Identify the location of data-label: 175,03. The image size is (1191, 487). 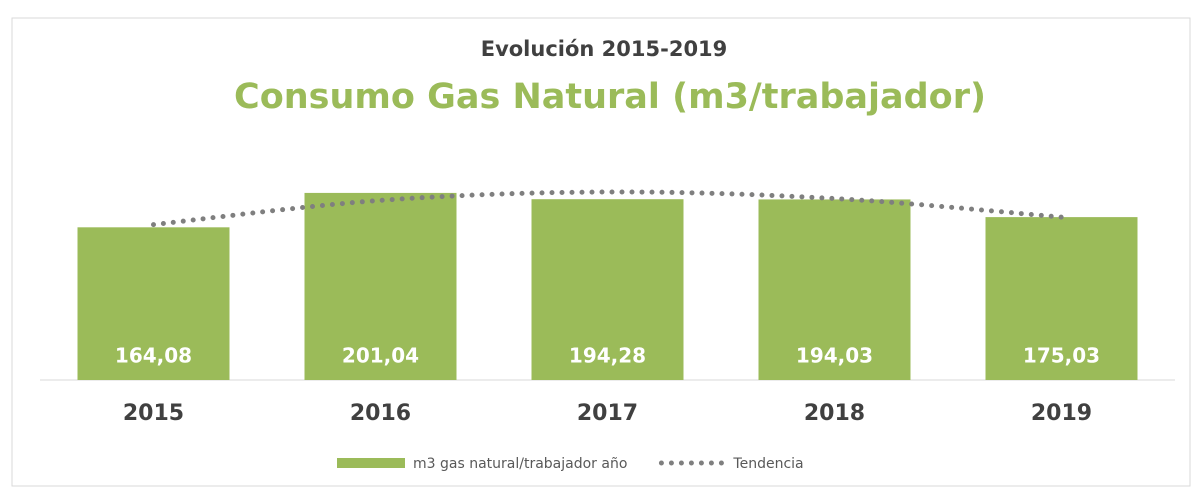
(1061, 356).